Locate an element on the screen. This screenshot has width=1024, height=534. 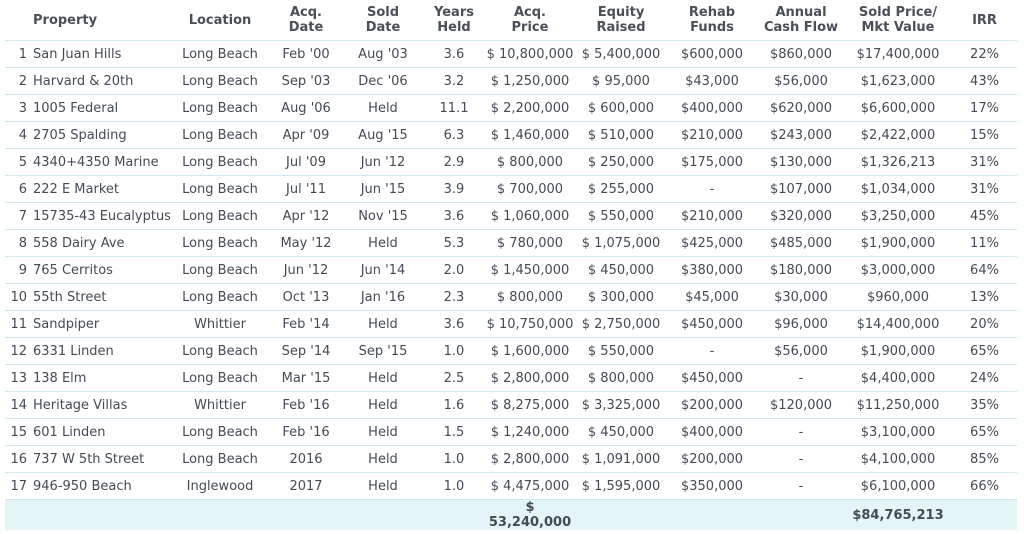
cash-flow-cell: $180,000 is located at coordinates (801, 270).